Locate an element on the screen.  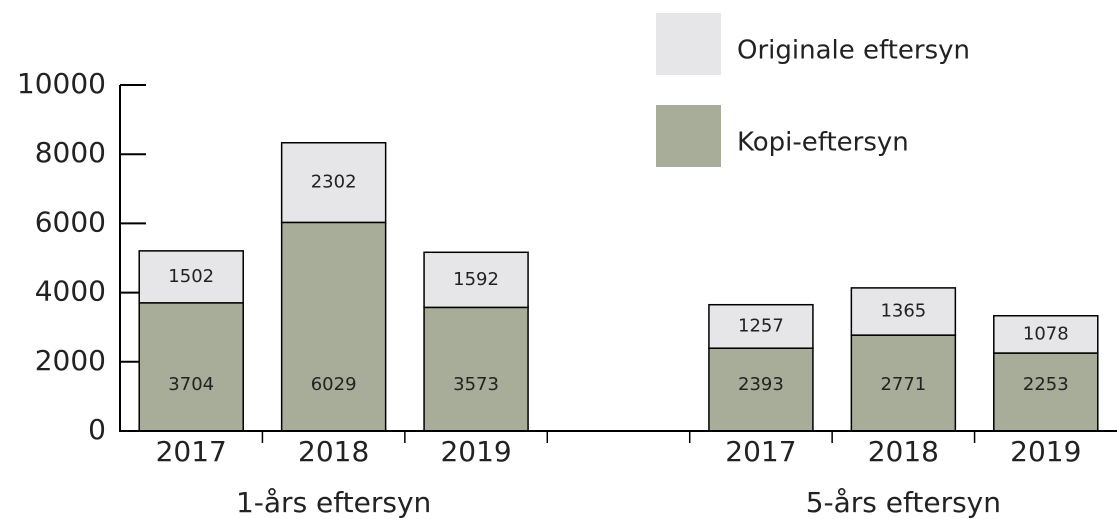
data-label: 2393 is located at coordinates (761, 384).